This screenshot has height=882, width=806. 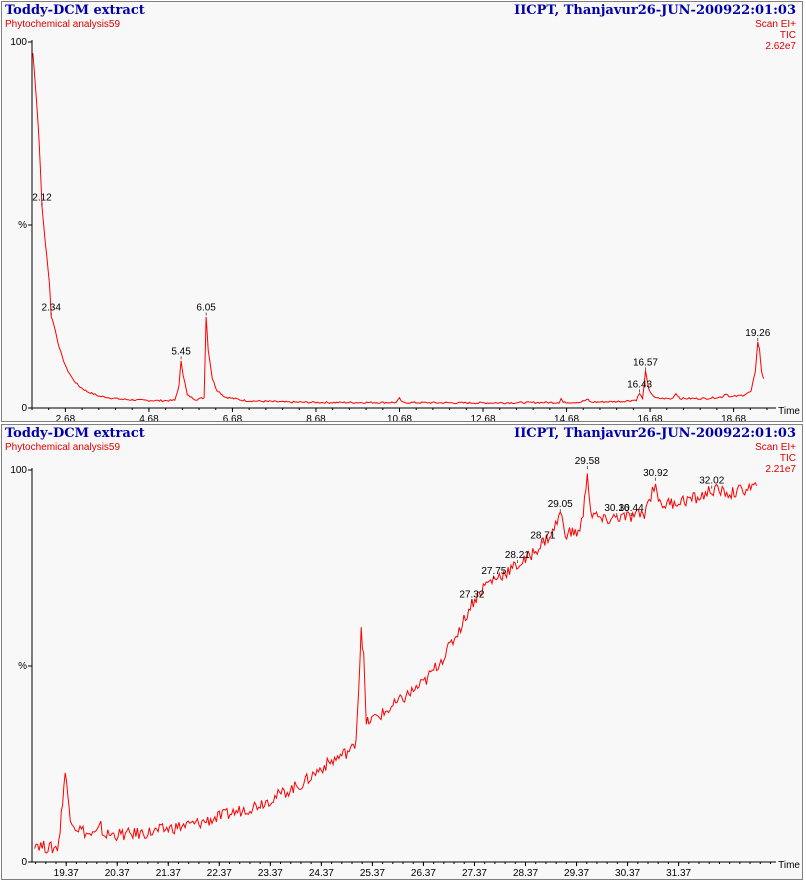 What do you see at coordinates (757, 333) in the screenshot?
I see `peak-label: 19.26` at bounding box center [757, 333].